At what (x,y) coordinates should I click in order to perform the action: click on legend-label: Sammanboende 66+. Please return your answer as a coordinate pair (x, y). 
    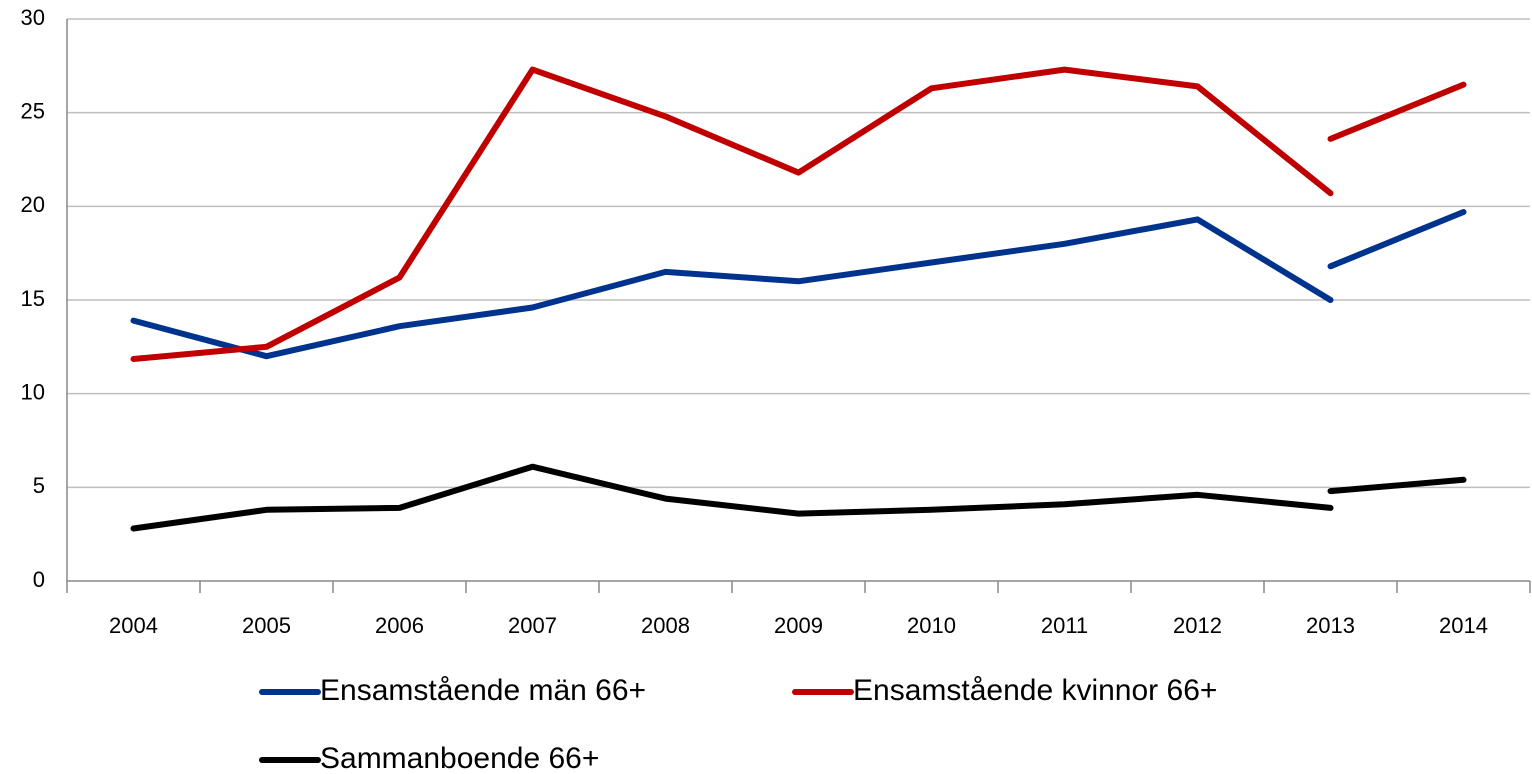
    Looking at the image, I should click on (459, 758).